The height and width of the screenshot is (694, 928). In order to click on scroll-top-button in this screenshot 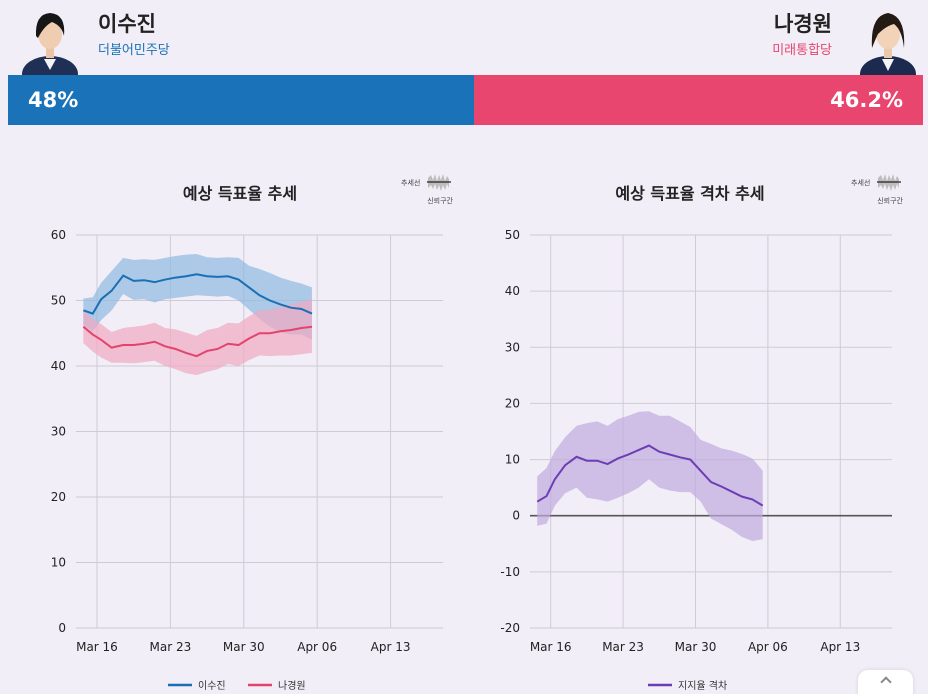, I will do `click(885, 682)`.